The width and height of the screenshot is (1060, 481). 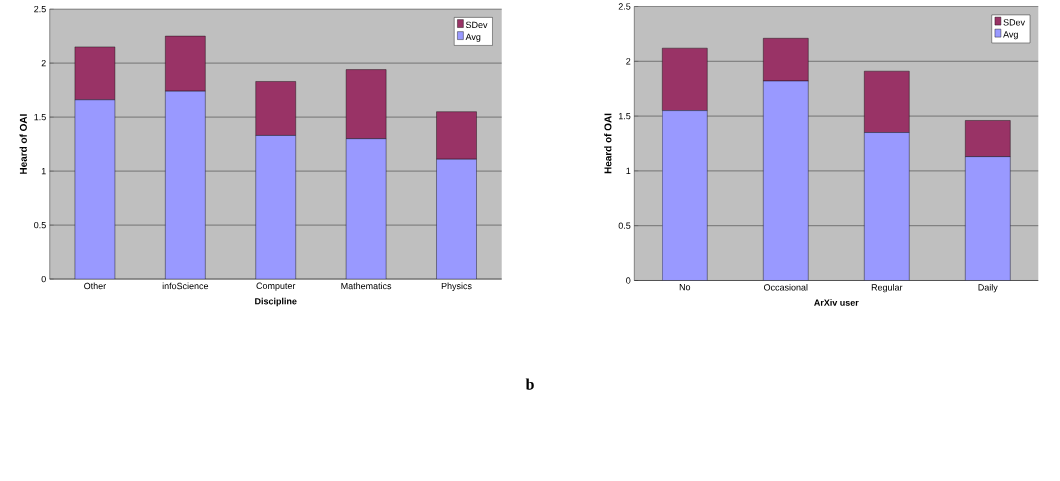 I want to click on x-tick-label: Occasional, so click(x=786, y=287).